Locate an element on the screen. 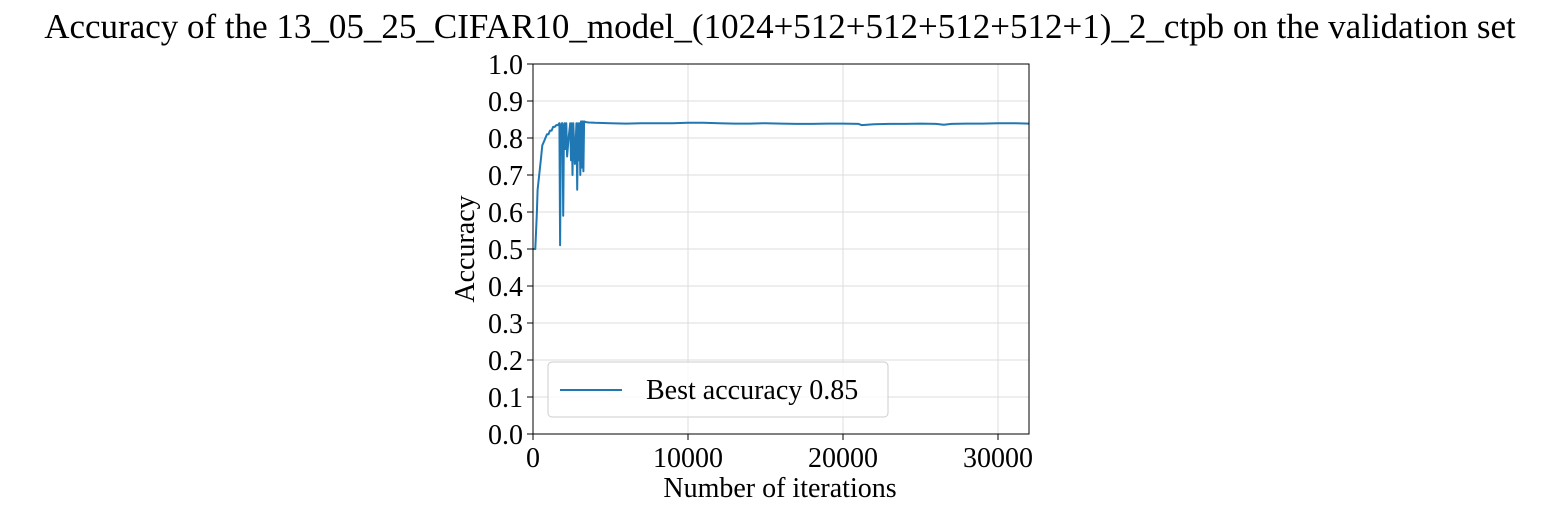 The height and width of the screenshot is (512, 1561). legend-box is located at coordinates (718, 389).